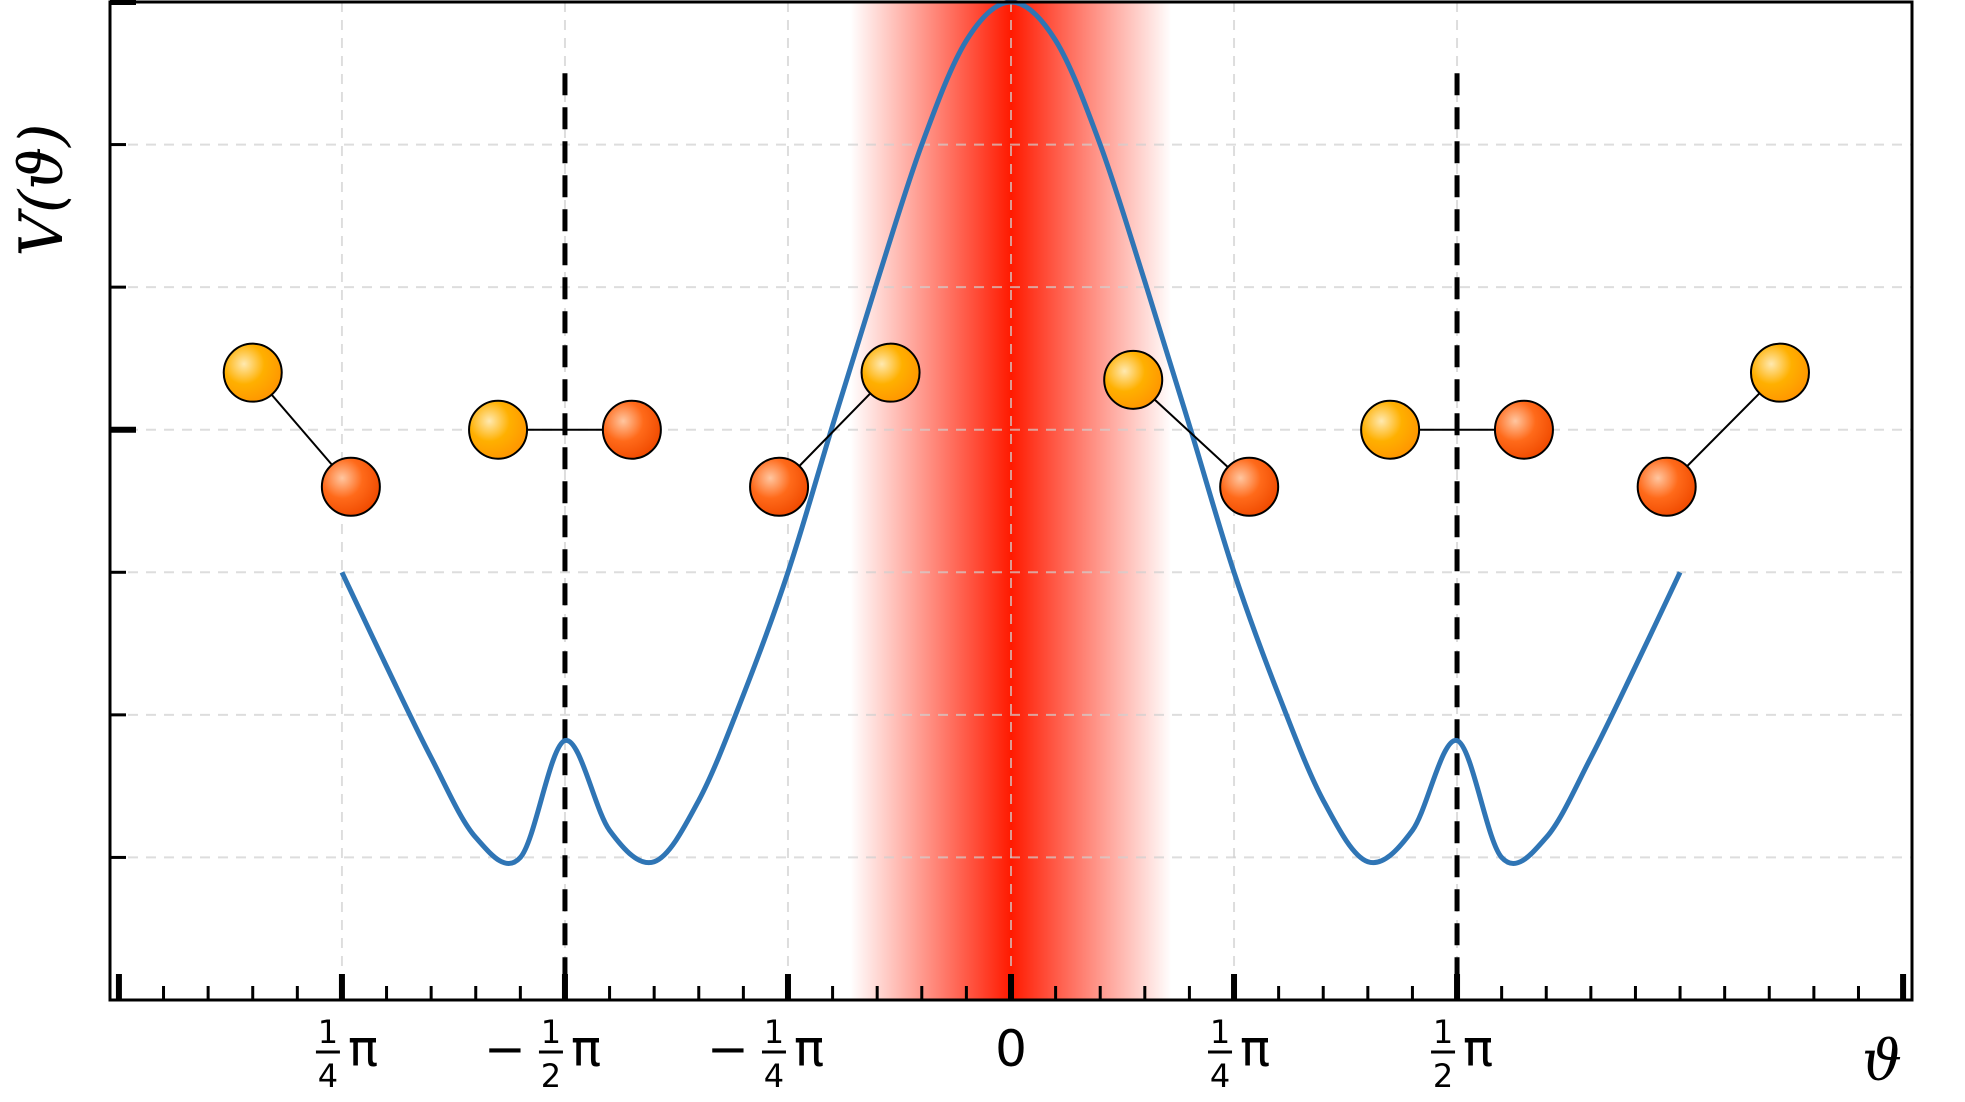  What do you see at coordinates (42, 189) in the screenshot?
I see `y-axis-label: V(ϑ)` at bounding box center [42, 189].